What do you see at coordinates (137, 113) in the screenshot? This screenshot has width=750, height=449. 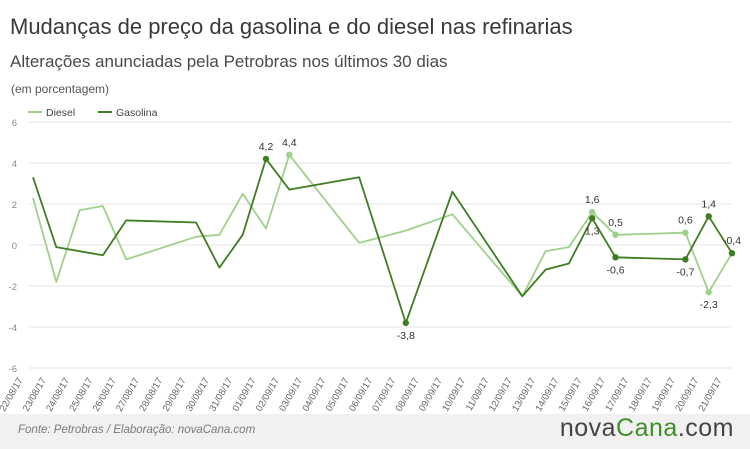 I see `legend-label-gasolina: Gasolina` at bounding box center [137, 113].